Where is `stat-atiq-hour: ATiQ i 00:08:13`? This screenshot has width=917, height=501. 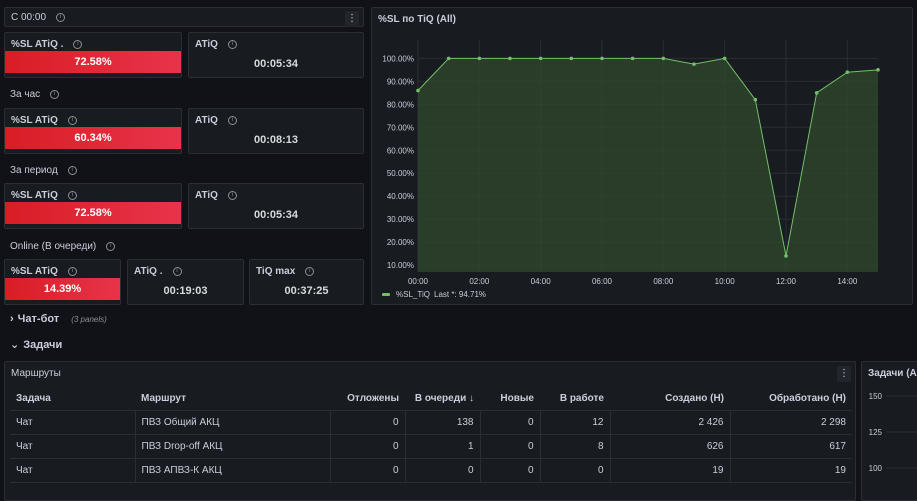
stat-atiq-hour: ATiQ i 00:08:13 is located at coordinates (276, 131).